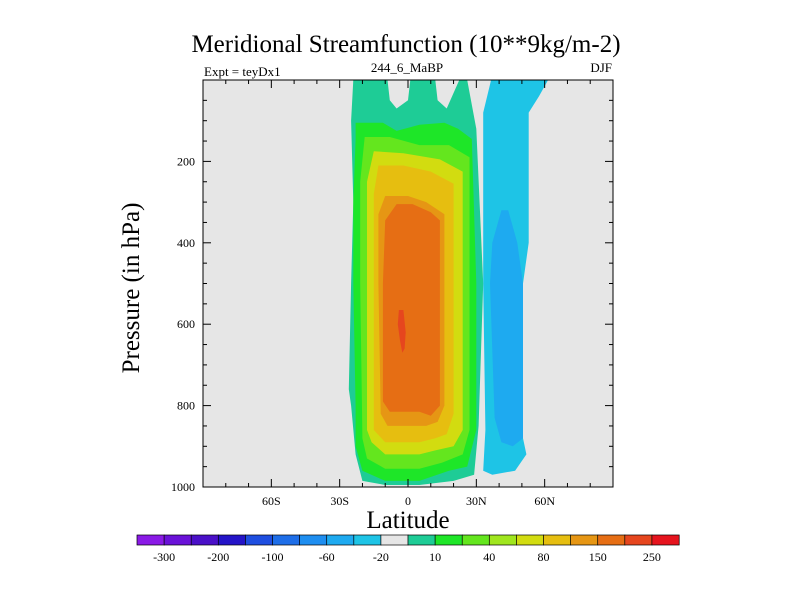  Describe the element at coordinates (435, 557) in the screenshot. I see `colorbar-label: 10` at that location.